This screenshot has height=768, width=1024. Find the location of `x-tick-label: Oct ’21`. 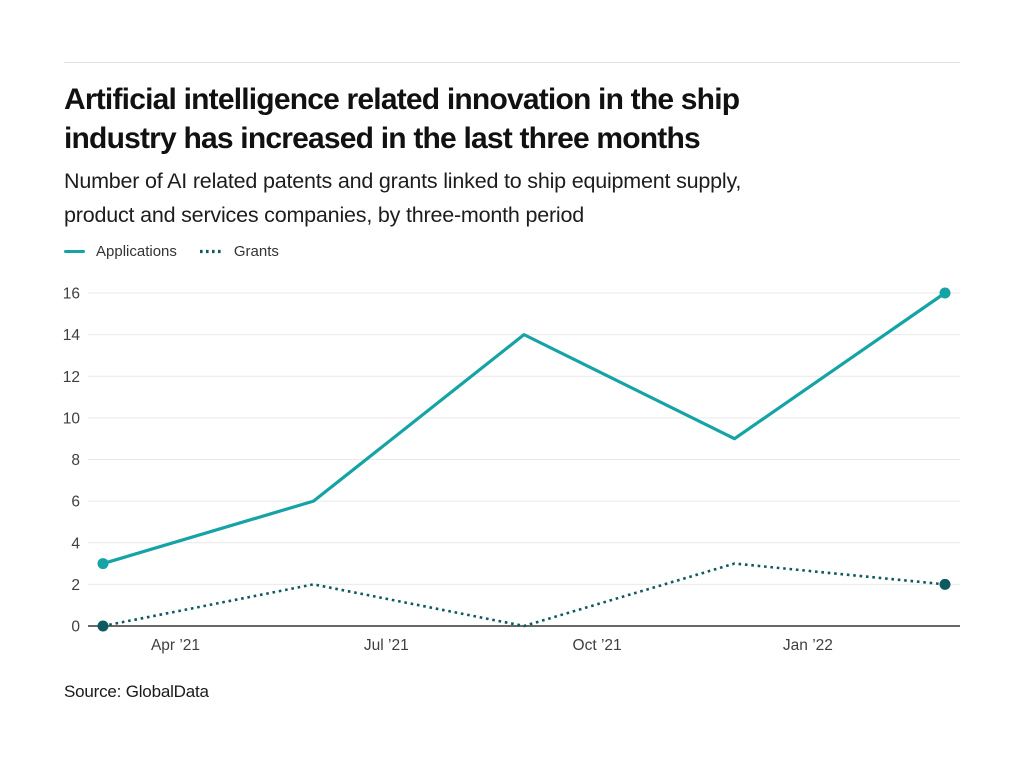

x-tick-label: Oct ’21 is located at coordinates (597, 645).